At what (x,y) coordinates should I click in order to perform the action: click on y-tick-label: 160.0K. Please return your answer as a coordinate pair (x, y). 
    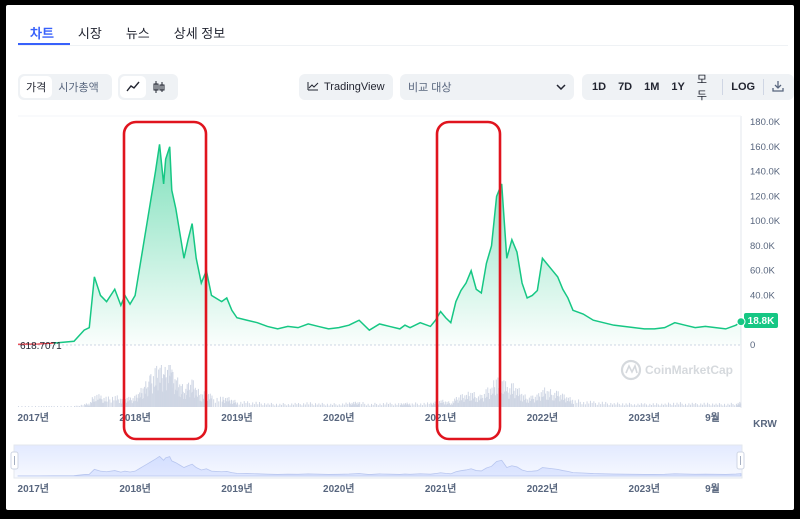
    Looking at the image, I should click on (765, 147).